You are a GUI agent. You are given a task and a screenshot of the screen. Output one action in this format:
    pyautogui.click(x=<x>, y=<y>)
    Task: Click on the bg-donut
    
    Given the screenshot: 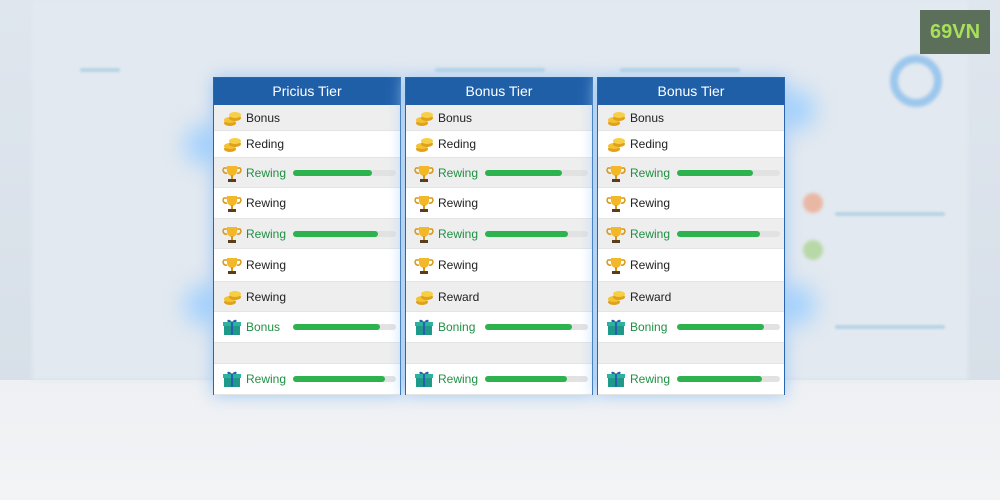 What is the action you would take?
    pyautogui.click(x=916, y=81)
    